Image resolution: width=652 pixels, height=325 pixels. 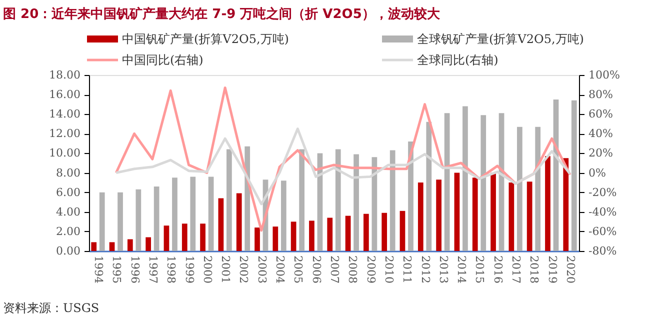 What do you see at coordinates (68, 231) in the screenshot?
I see `y-tick-label: 2.00` at bounding box center [68, 231].